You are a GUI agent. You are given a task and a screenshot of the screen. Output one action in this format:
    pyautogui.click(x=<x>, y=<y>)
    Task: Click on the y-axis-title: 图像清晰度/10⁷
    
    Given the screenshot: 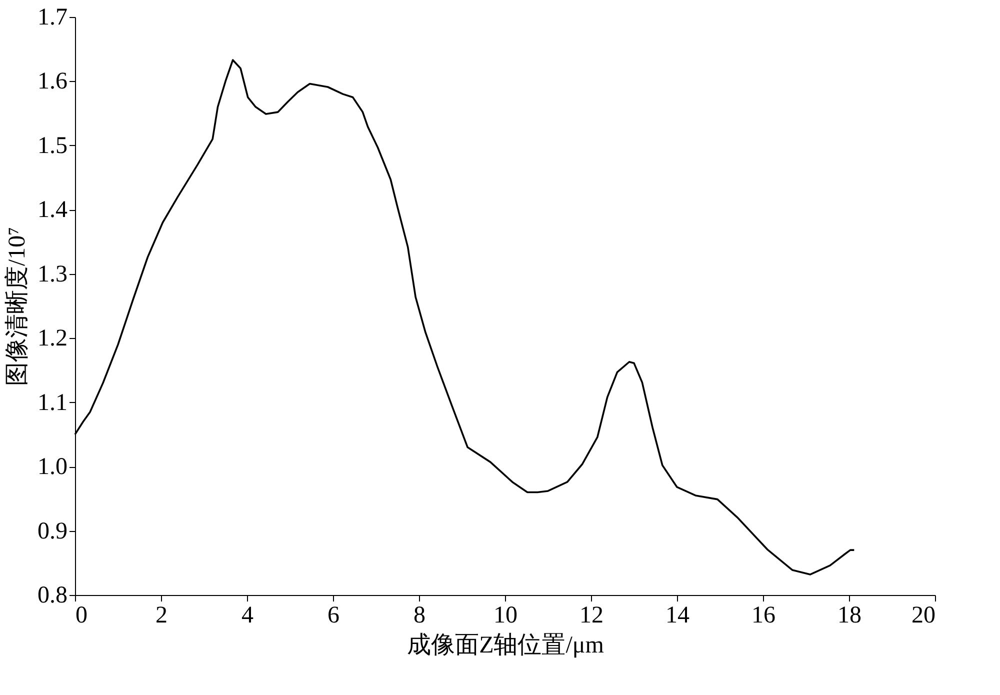 What is the action you would take?
    pyautogui.click(x=17, y=306)
    